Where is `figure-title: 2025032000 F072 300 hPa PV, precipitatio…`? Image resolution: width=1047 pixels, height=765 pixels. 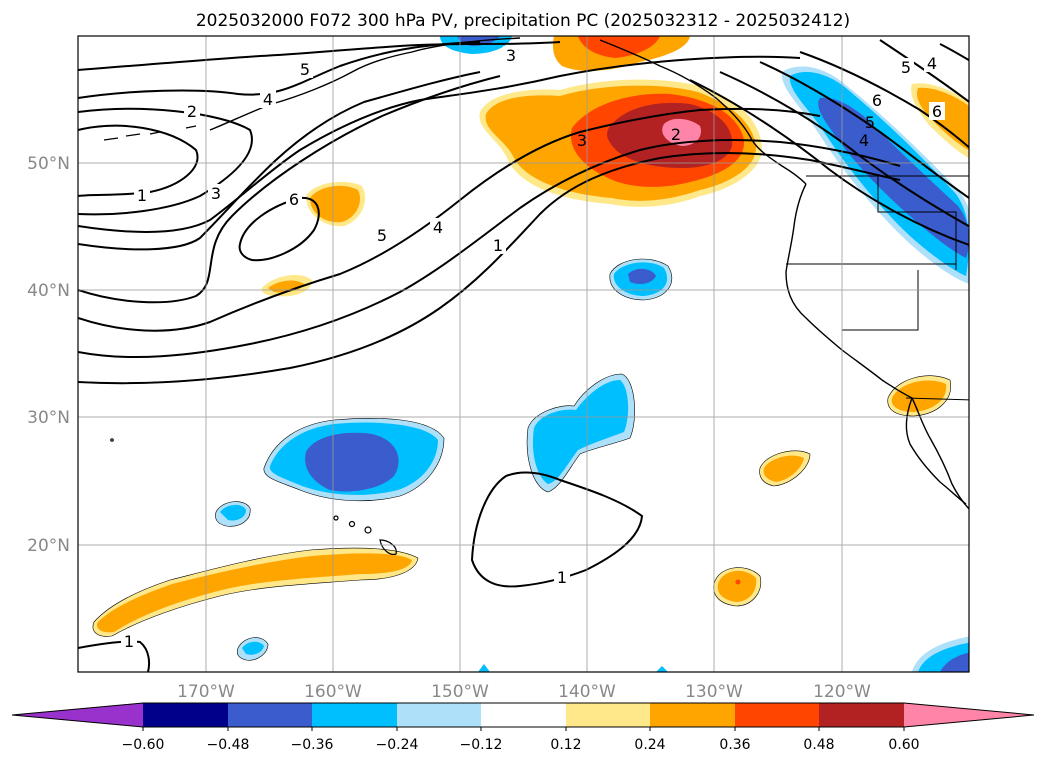
figure-title: 2025032000 F072 300 hPa PV, precipitatio… is located at coordinates (523, 21).